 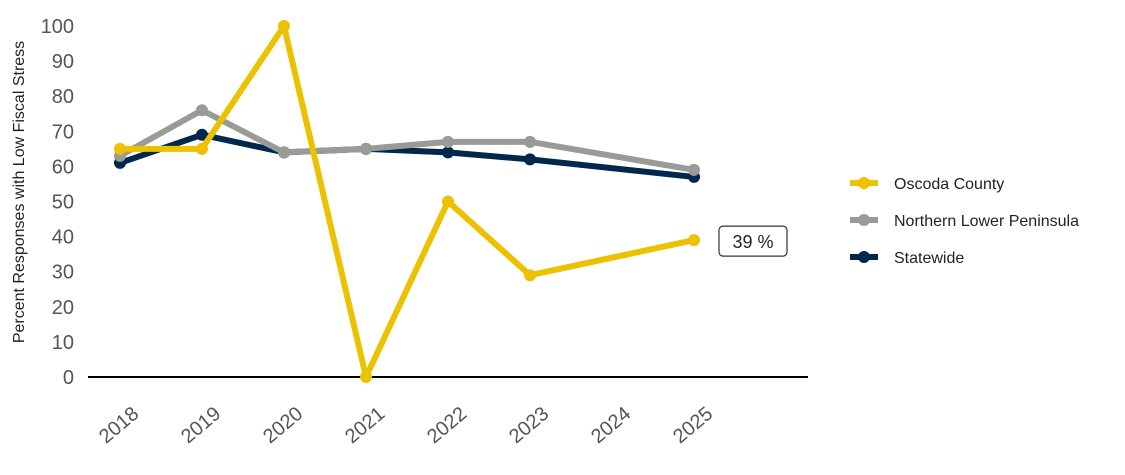 What do you see at coordinates (365, 425) in the screenshot?
I see `x-tick-label: 2021` at bounding box center [365, 425].